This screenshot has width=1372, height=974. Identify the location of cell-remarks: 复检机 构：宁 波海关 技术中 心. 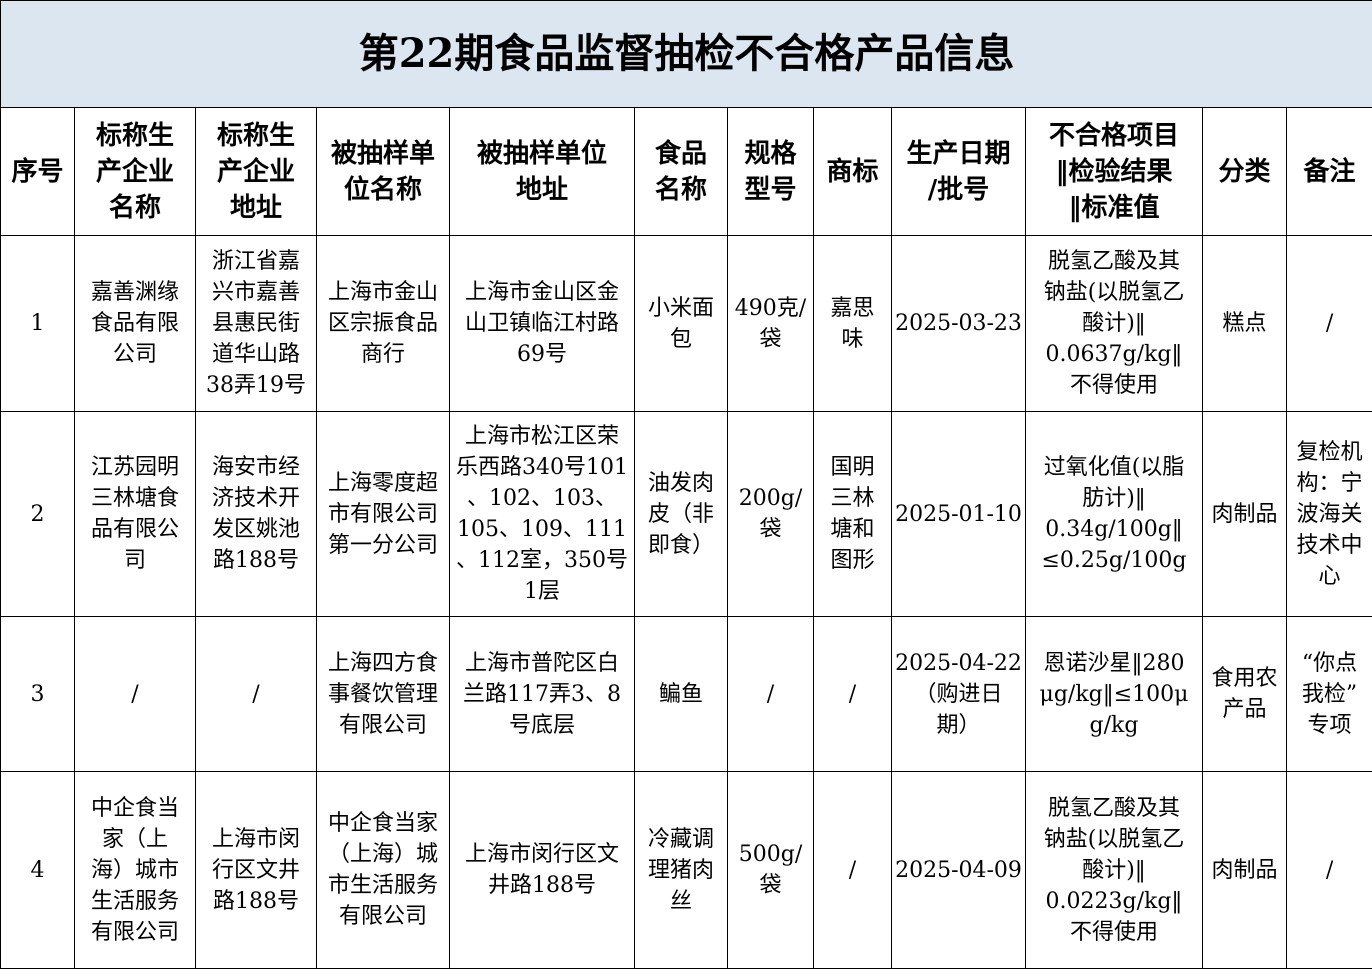
(1328, 514).